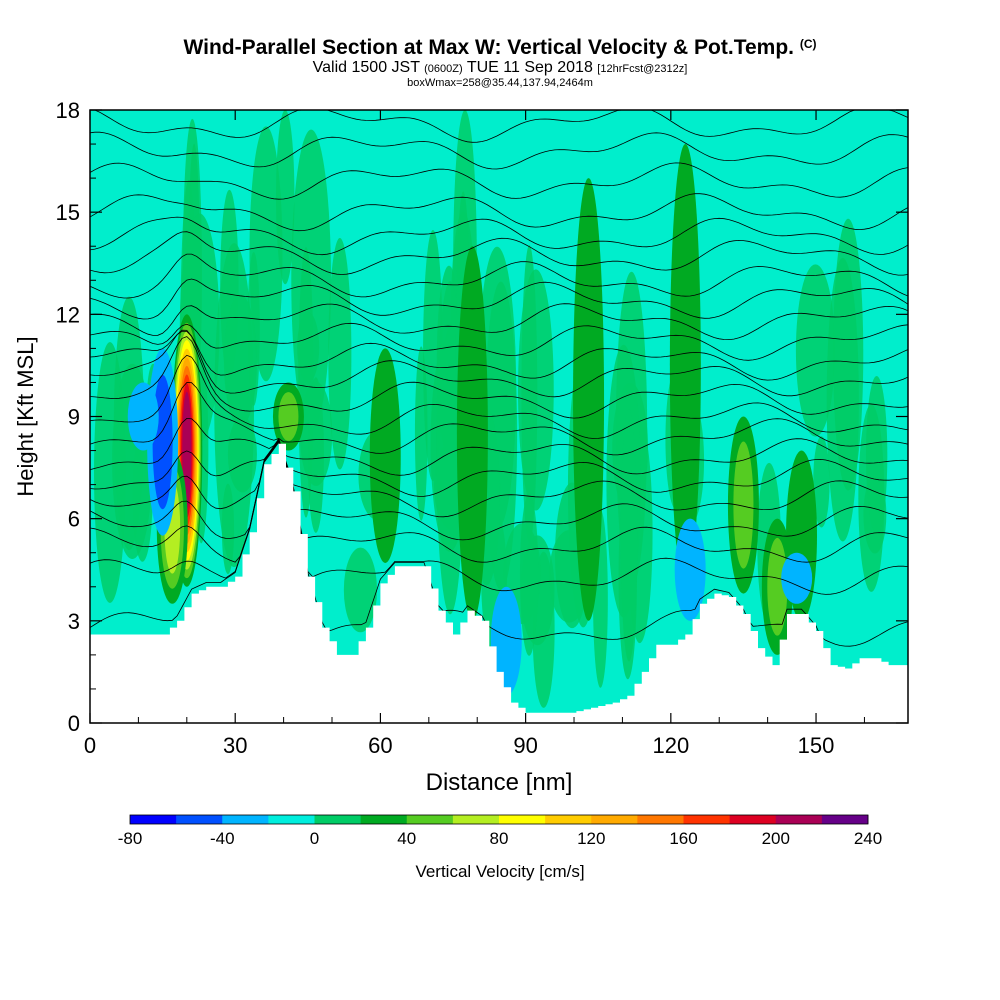  I want to click on x-tick-label: 60, so click(380, 745).